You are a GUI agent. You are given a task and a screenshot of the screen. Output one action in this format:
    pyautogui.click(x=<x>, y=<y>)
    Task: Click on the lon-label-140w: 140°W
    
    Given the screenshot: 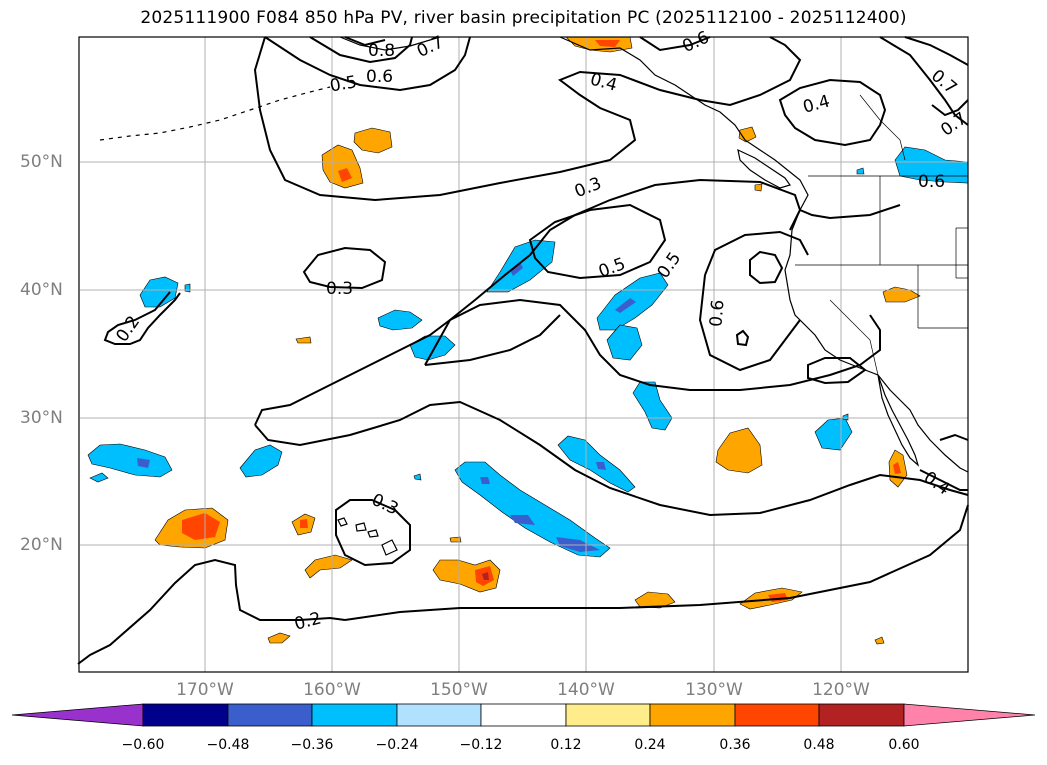 What is the action you would take?
    pyautogui.click(x=586, y=690)
    